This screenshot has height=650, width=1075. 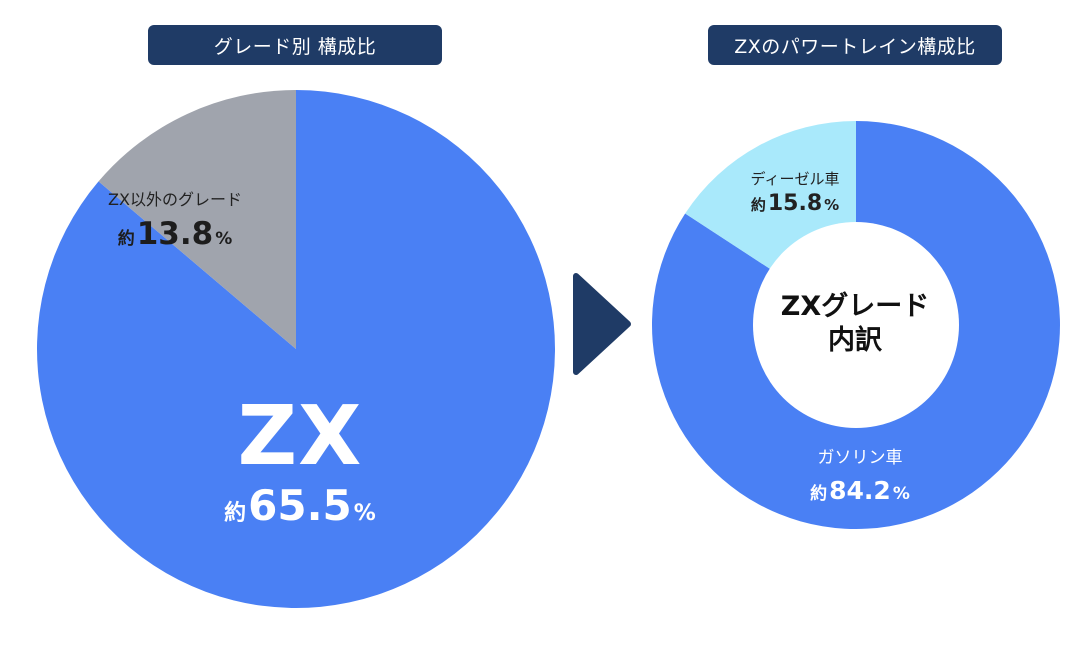 What do you see at coordinates (602, 324) in the screenshot?
I see `triangle-right-icon` at bounding box center [602, 324].